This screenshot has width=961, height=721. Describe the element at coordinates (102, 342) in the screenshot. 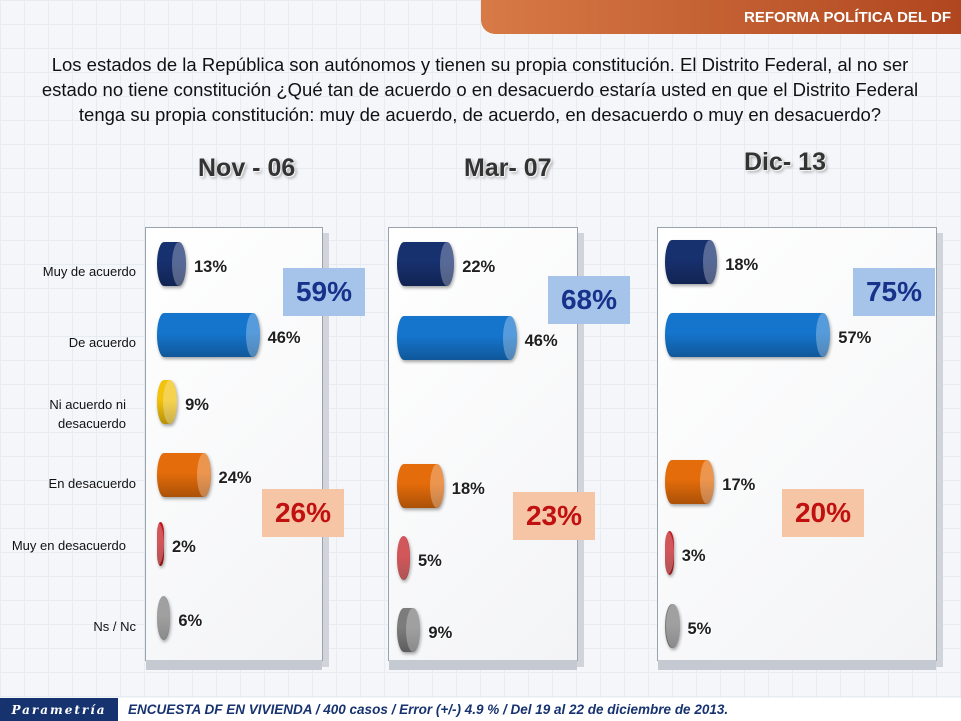

I see `category-label-de-acuerdo: De acuerdo` at that location.